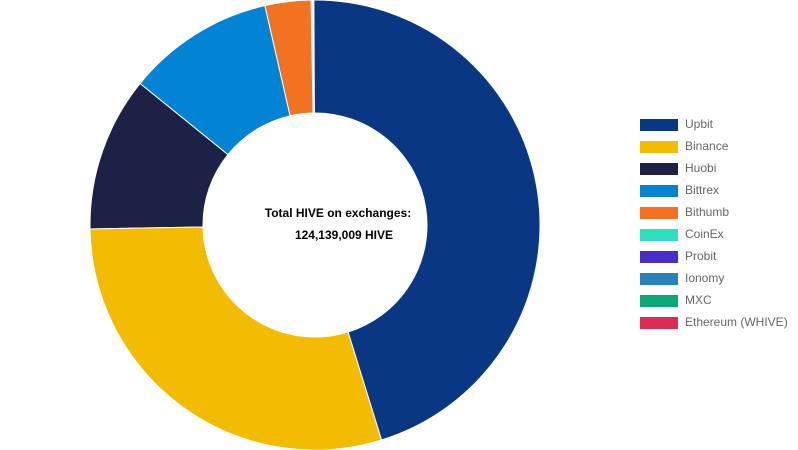 The height and width of the screenshot is (450, 798). I want to click on legend-label: Ethereum (WHIVE), so click(736, 322).